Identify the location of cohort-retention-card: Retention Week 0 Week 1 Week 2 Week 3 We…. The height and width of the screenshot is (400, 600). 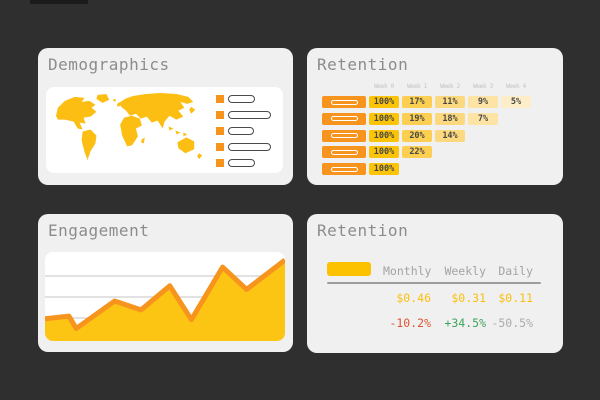
(435, 116).